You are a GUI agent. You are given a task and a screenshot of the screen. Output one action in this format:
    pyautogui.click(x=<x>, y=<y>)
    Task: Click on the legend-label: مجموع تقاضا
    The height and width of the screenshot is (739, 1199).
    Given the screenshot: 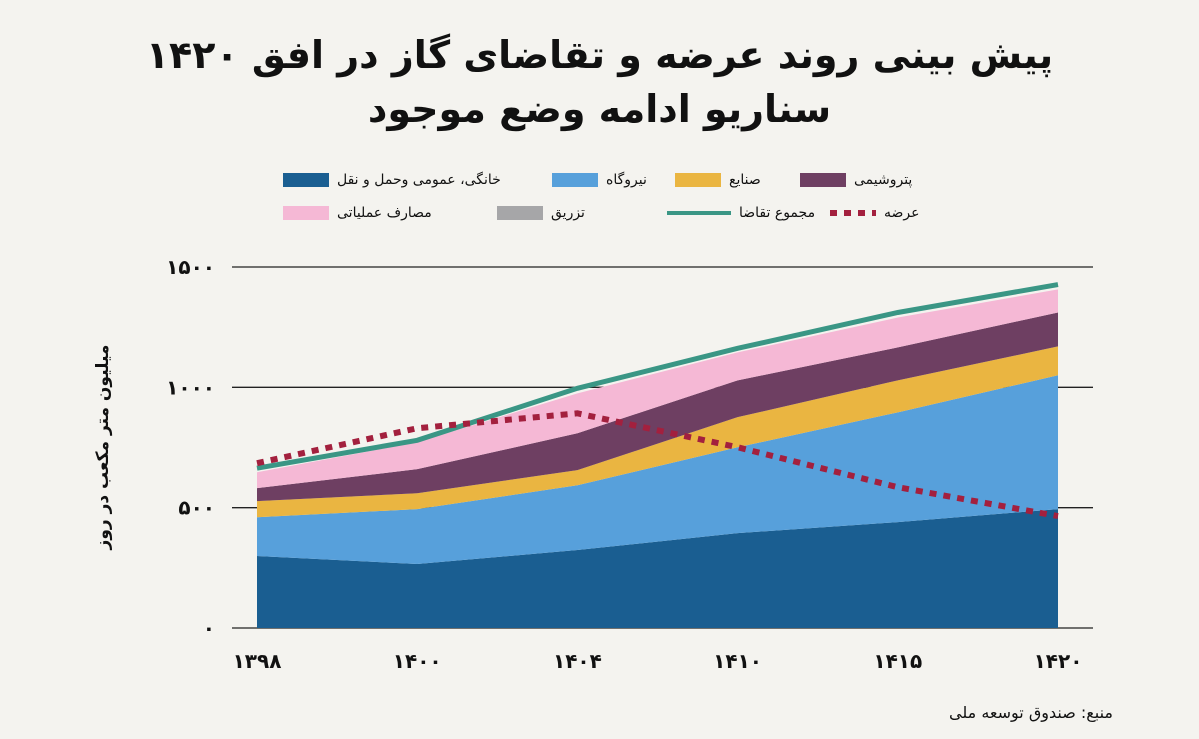 What is the action you would take?
    pyautogui.click(x=777, y=213)
    